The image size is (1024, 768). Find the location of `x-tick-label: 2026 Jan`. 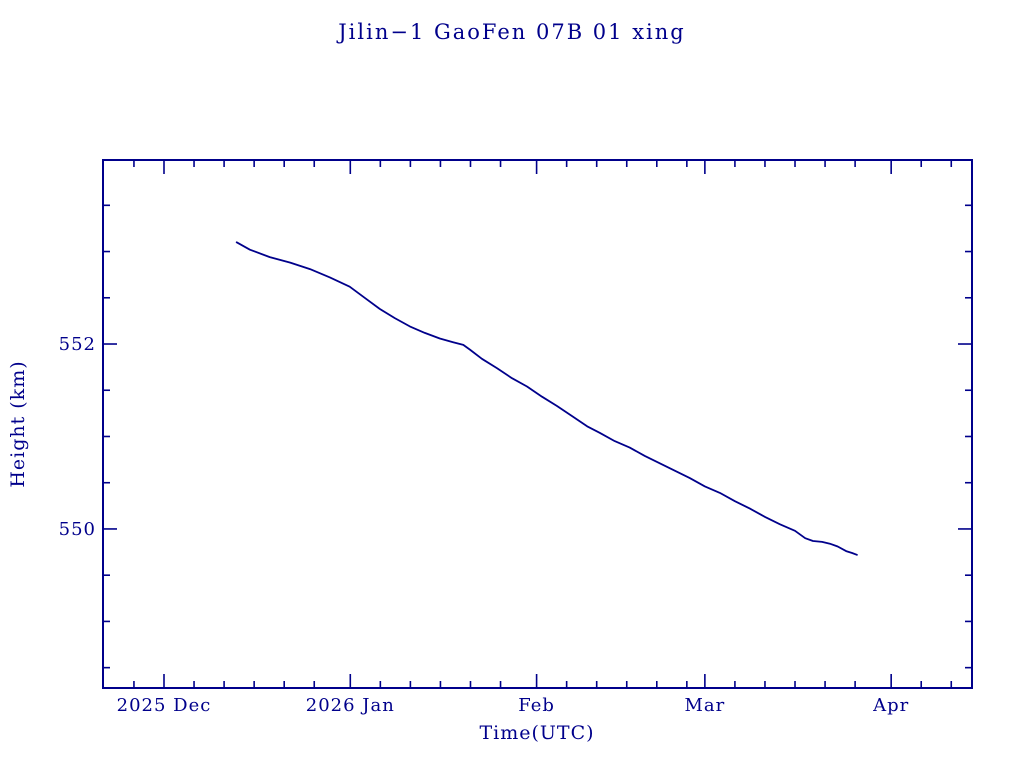

x-tick-label: 2026 Jan is located at coordinates (350, 705).